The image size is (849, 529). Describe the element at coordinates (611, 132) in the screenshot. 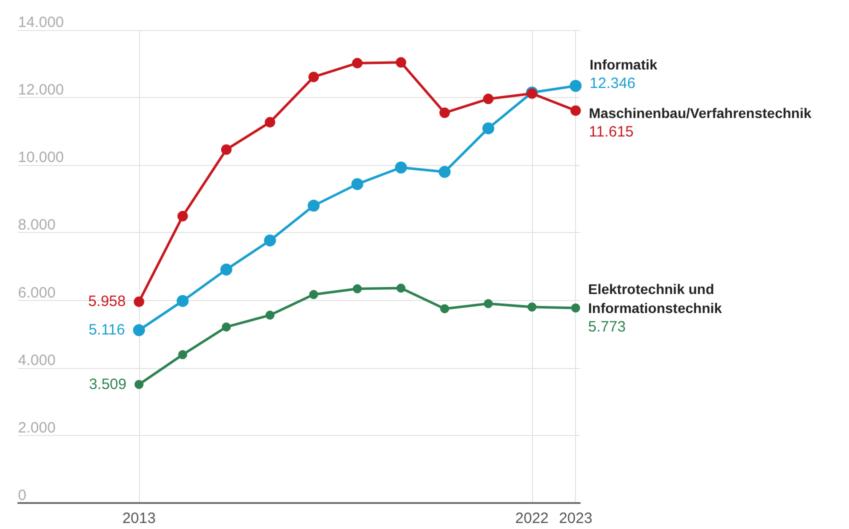

I see `data-label: 11.615` at that location.